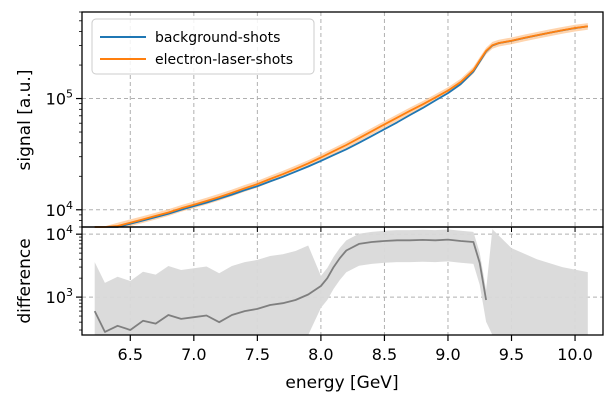 The image size is (605, 393). I want to click on xtick-label-7.5: 7.5, so click(257, 354).